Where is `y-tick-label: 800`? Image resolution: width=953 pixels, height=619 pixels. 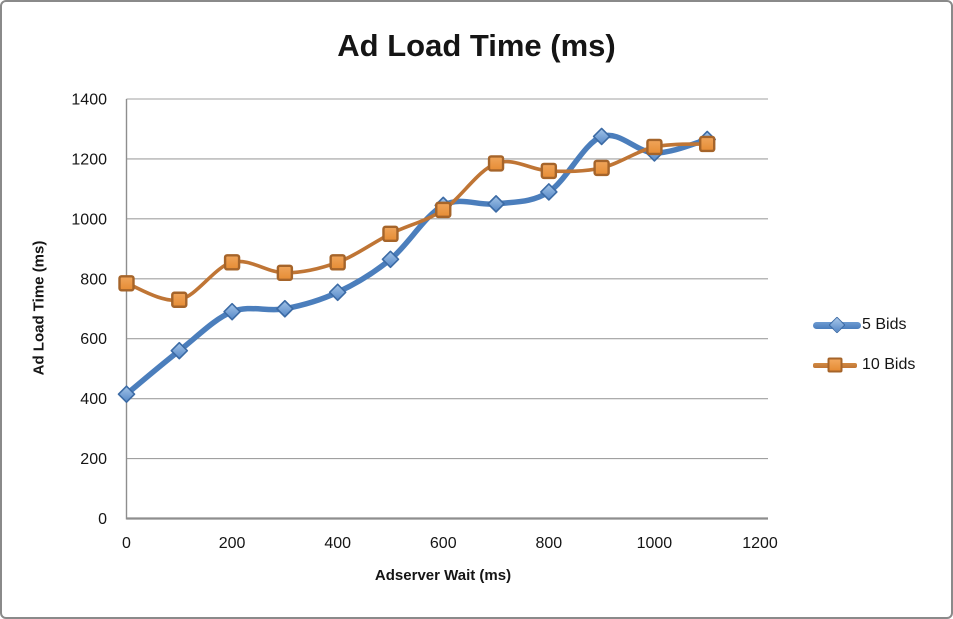 y-tick-label: 800 is located at coordinates (93, 279).